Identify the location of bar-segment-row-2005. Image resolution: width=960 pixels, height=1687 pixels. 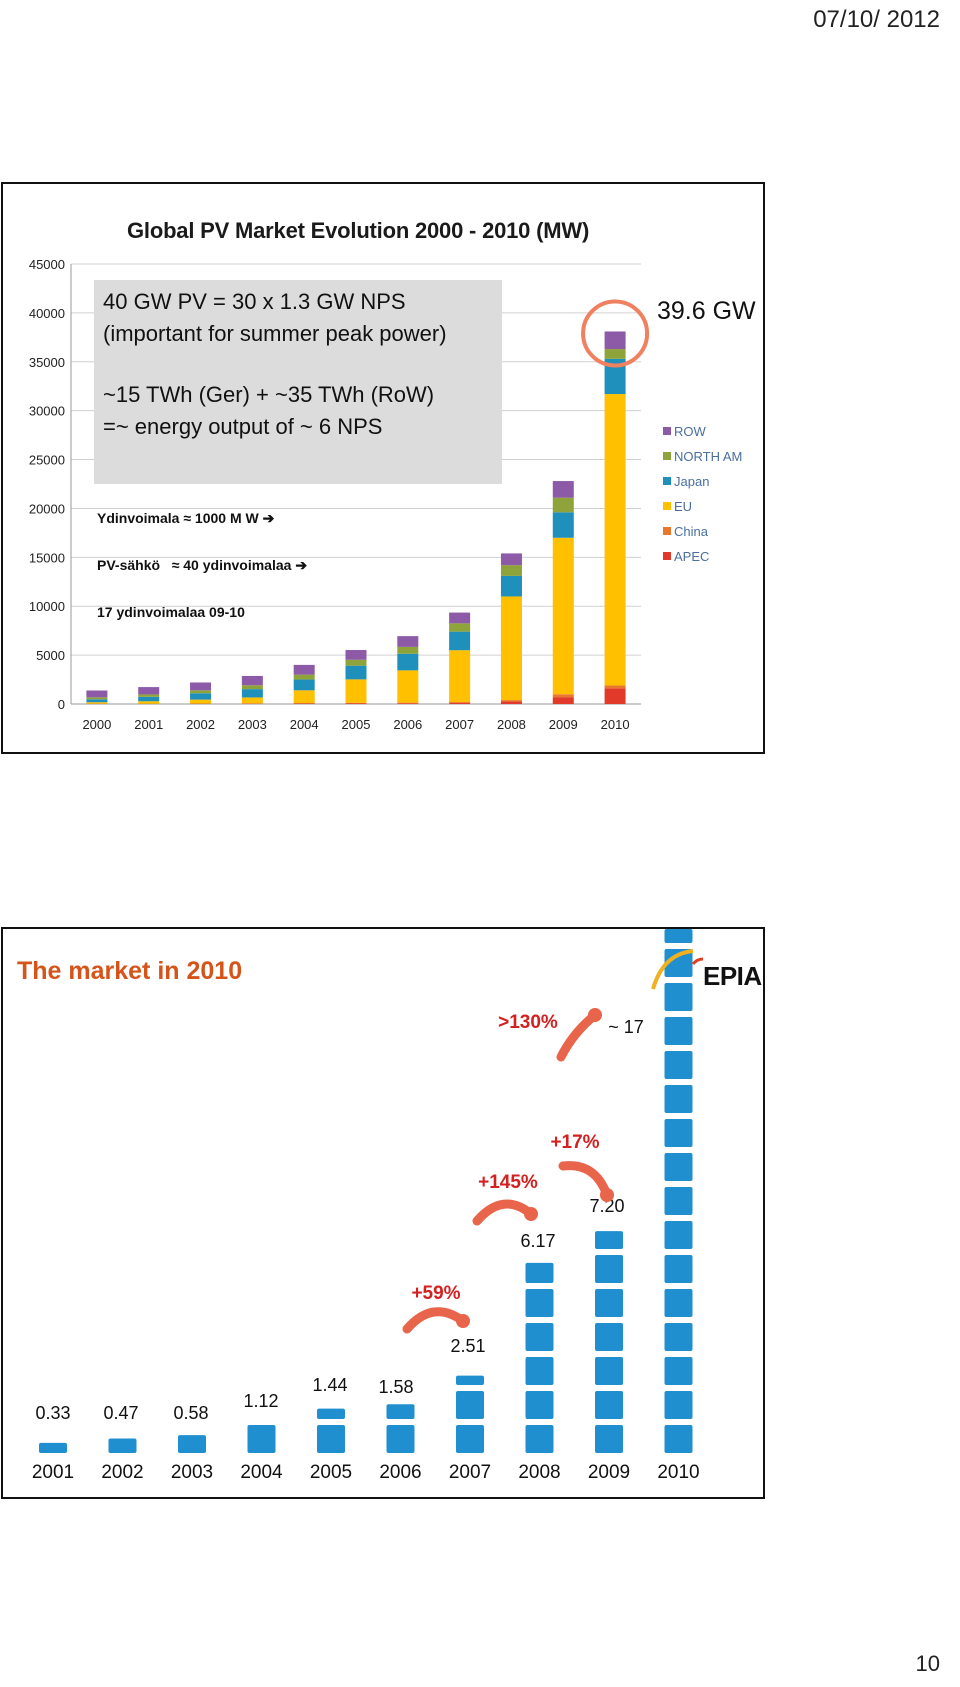
(356, 655).